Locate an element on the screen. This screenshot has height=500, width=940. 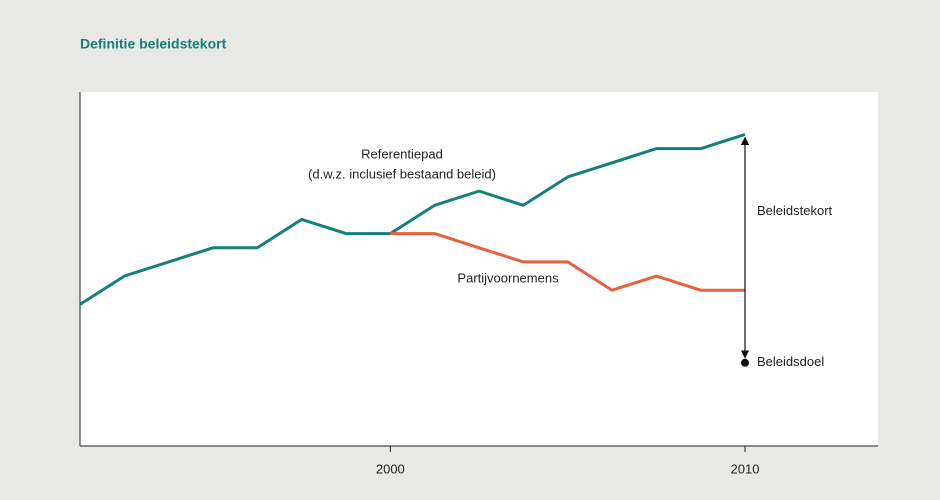
chart-title: Definitie beleidstekort is located at coordinates (153, 44).